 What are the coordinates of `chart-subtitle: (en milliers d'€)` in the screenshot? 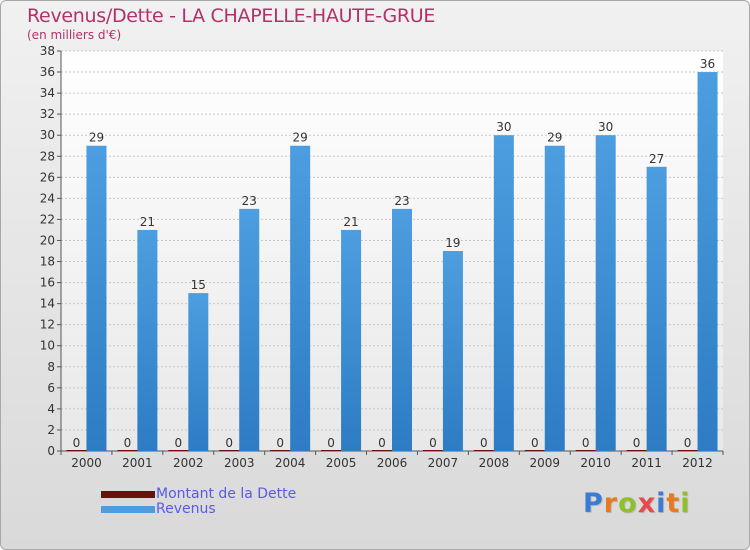 It's located at (74, 35).